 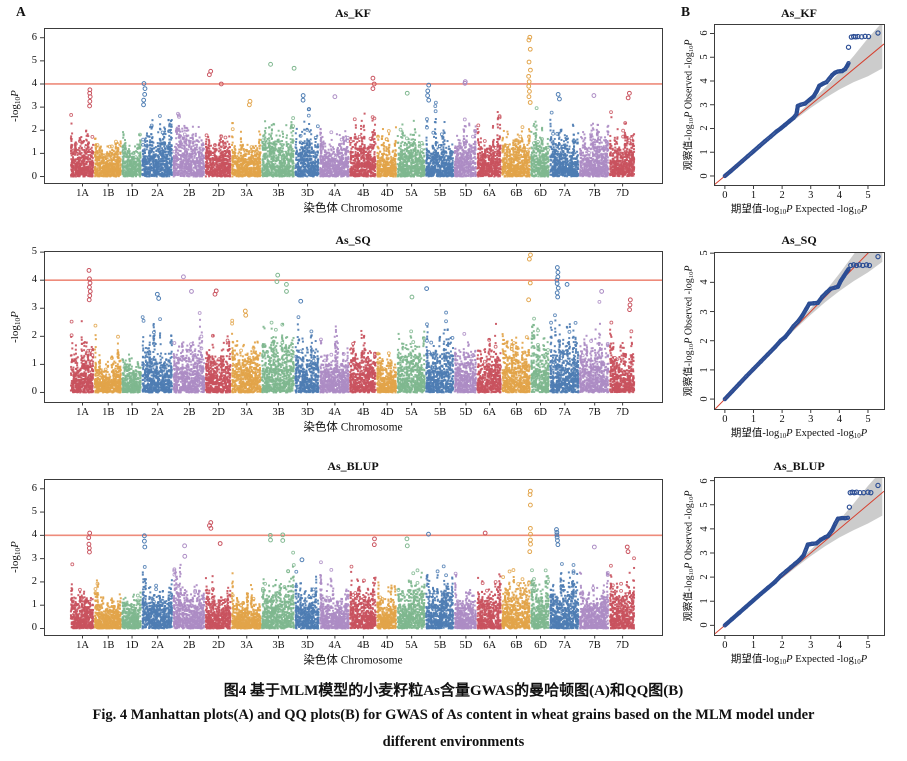 What do you see at coordinates (353, 240) in the screenshot?
I see `plot-title-manhattan-as-sq: As_SQ` at bounding box center [353, 240].